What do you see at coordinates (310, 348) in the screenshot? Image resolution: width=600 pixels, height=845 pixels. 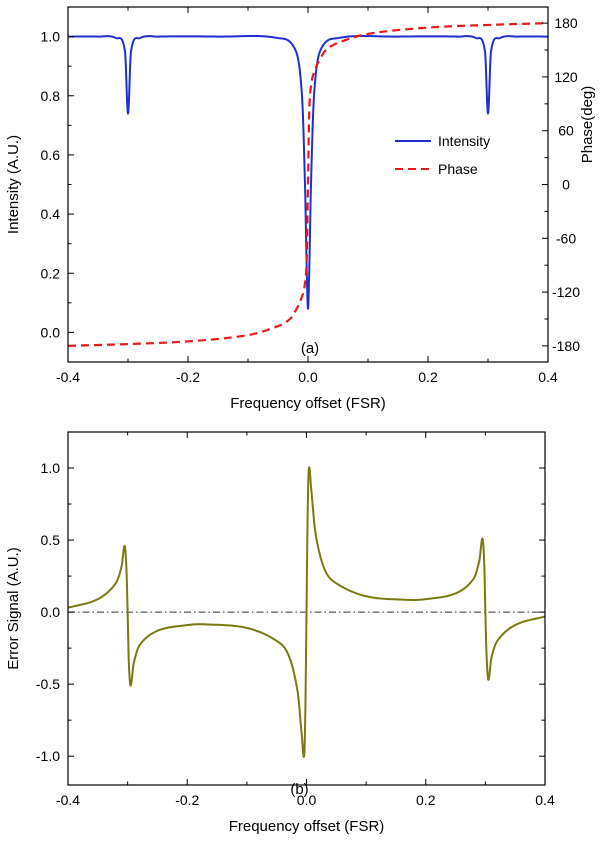 I see `panel-label: (a)` at bounding box center [310, 348].